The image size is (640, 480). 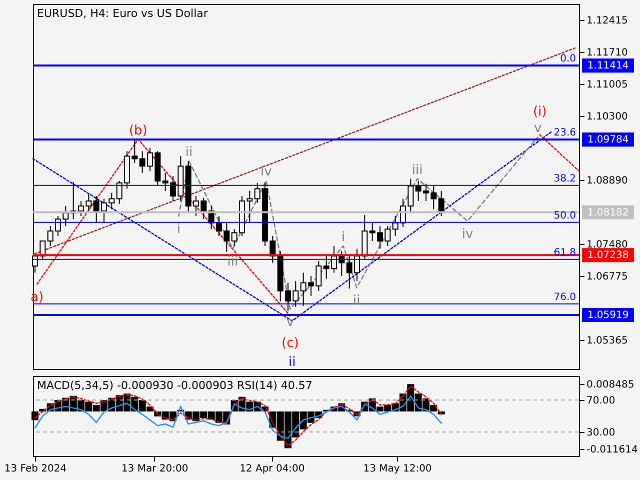 What do you see at coordinates (565, 216) in the screenshot?
I see `annotation: 50.0` at bounding box center [565, 216].